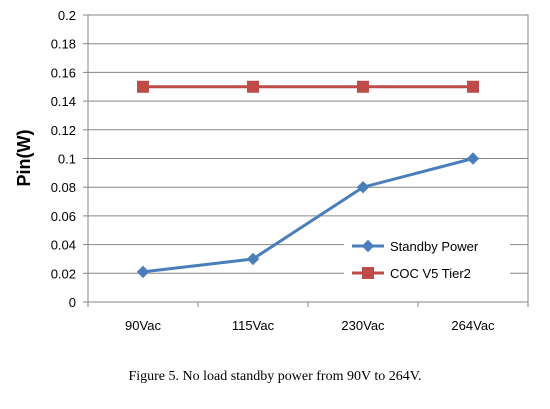 The image size is (550, 409). I want to click on y-axis-label: Pin(W), so click(24, 158).